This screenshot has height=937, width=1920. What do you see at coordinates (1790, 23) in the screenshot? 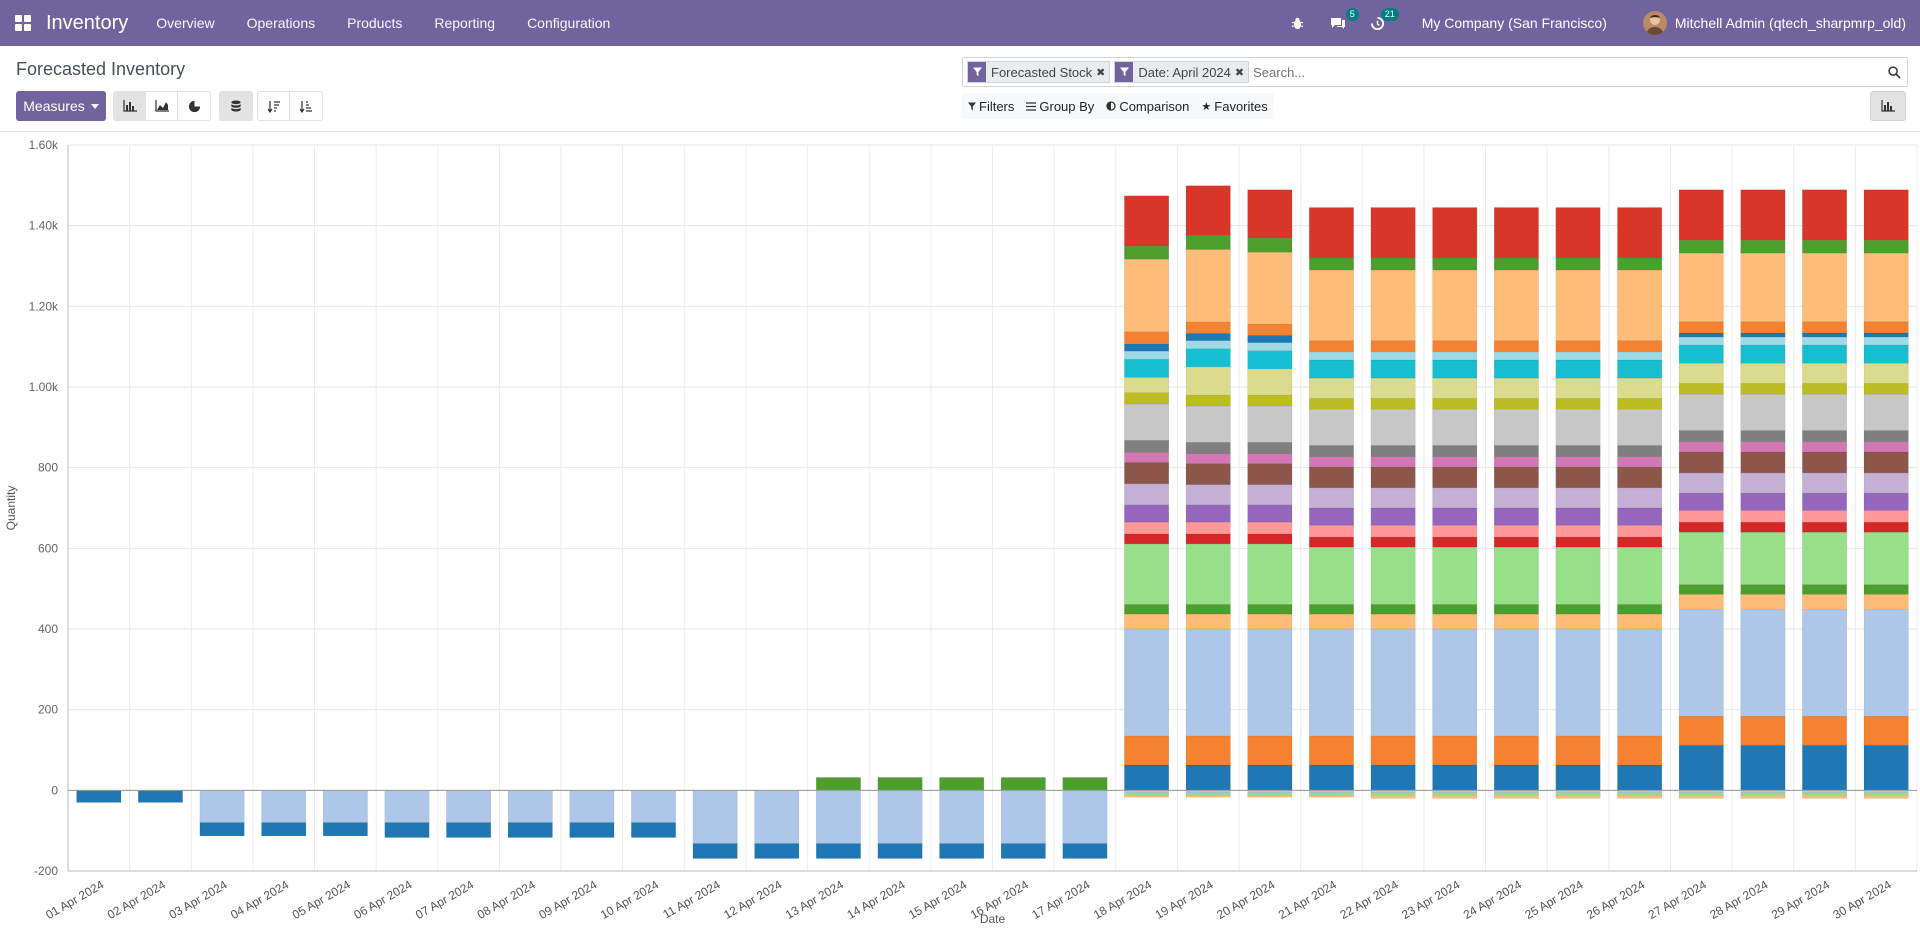
I see `user-menu: Mitchell Admin (qtech_sharpmrp_old)` at bounding box center [1790, 23].